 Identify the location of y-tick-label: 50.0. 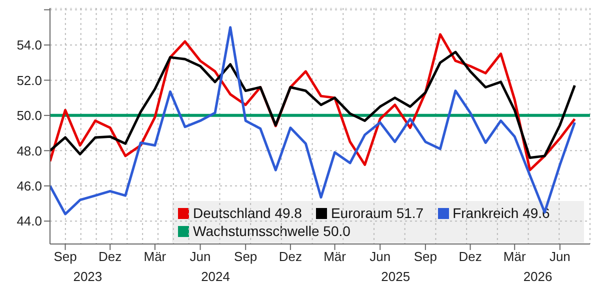
(29, 116).